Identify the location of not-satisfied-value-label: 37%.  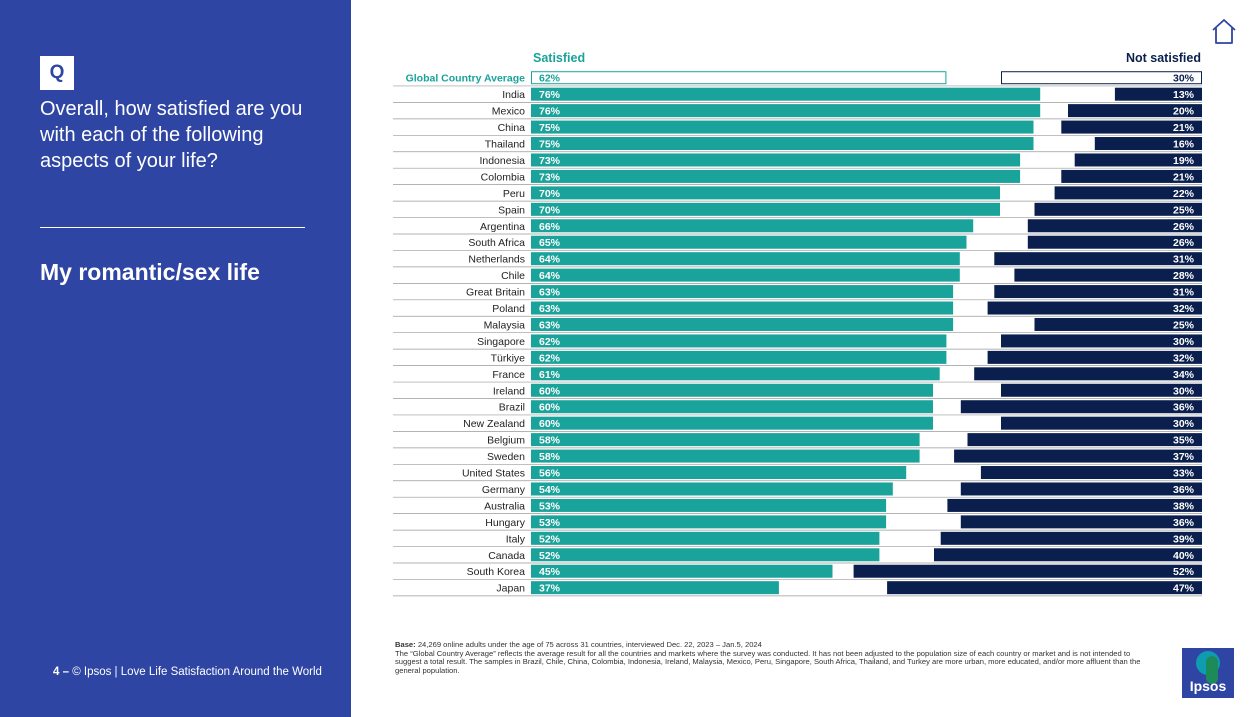
(1184, 457).